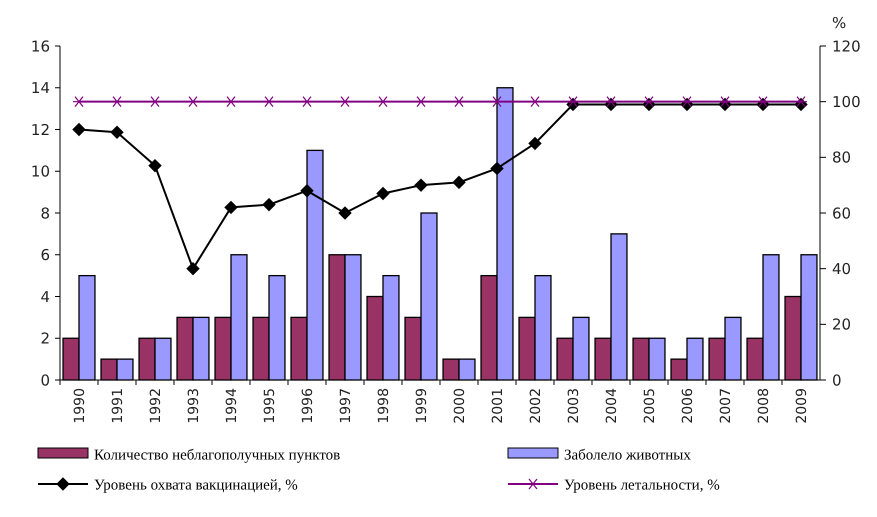 This screenshot has width=877, height=517. Describe the element at coordinates (498, 406) in the screenshot. I see `x-tick-label: 2001` at that location.